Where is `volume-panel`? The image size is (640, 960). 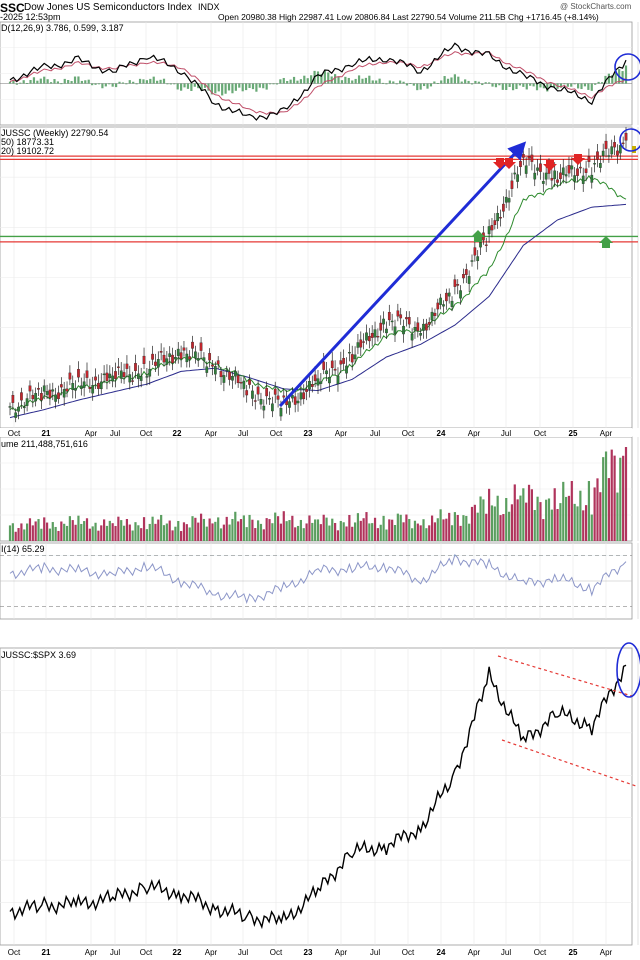 volume-panel is located at coordinates (319, 489).